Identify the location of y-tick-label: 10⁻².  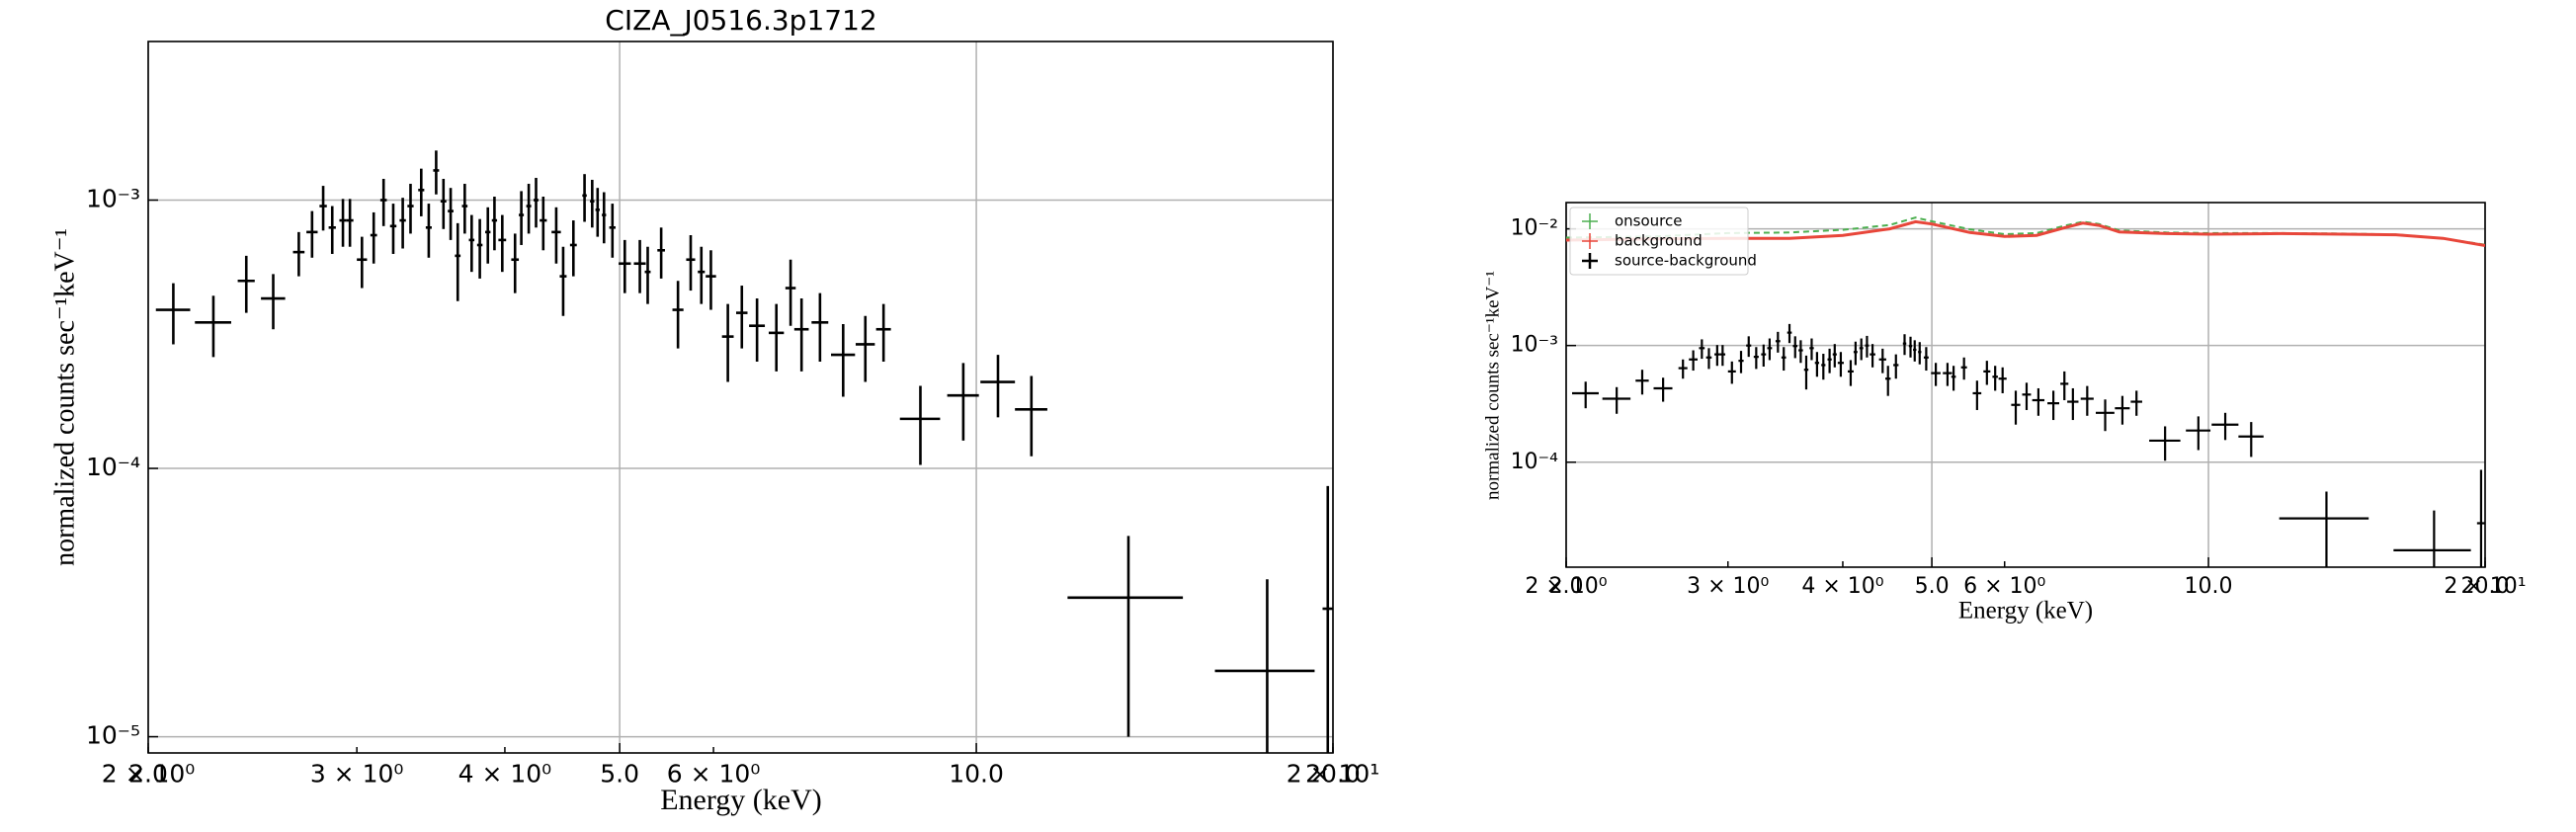
(1534, 229).